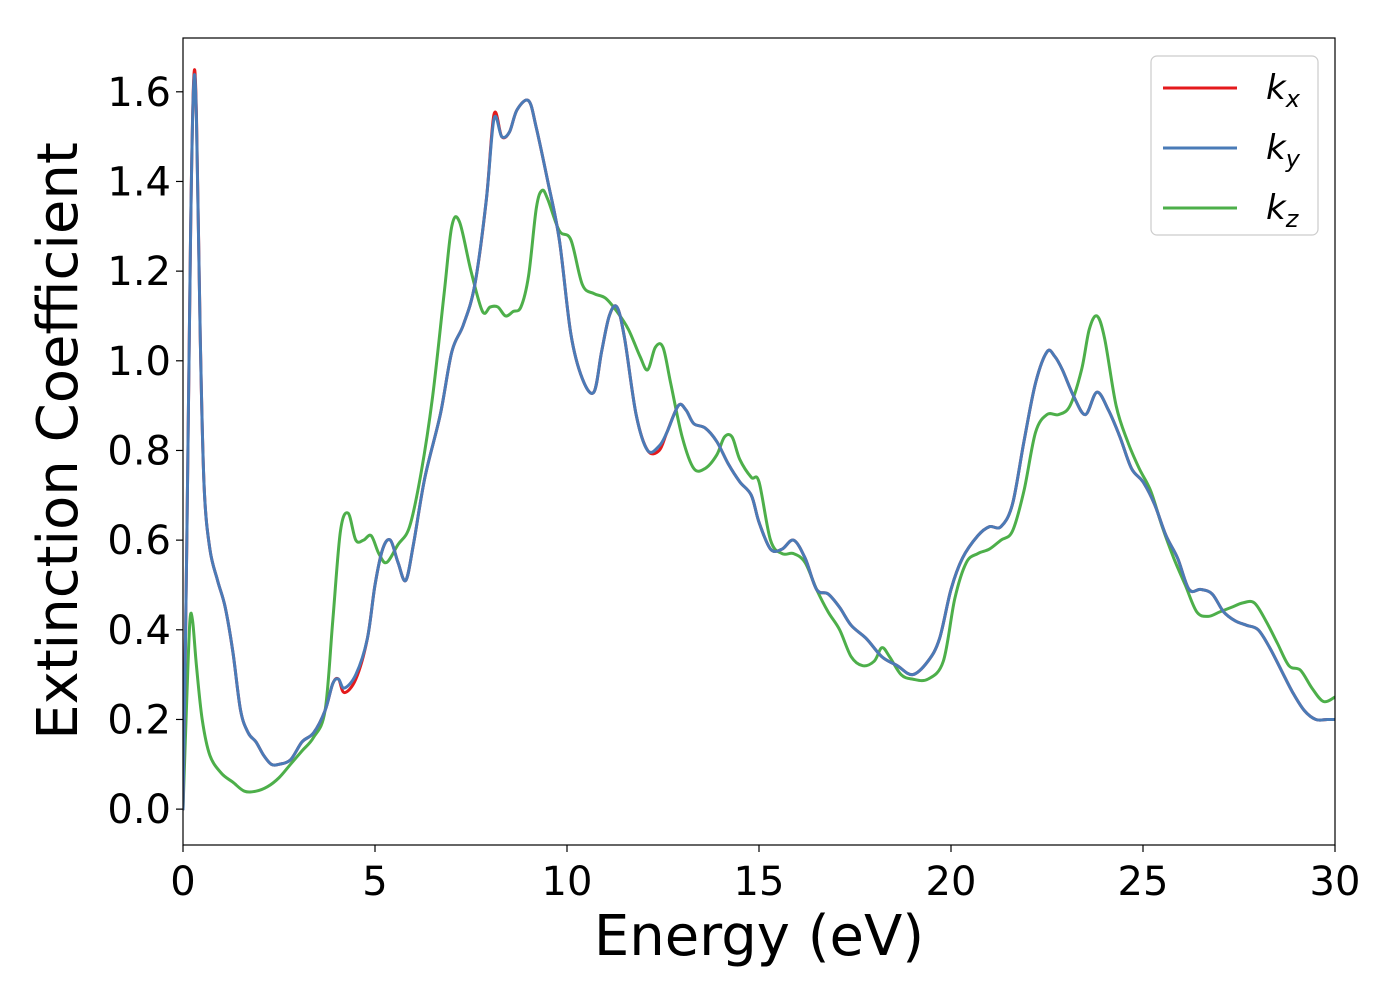 This screenshot has height=1000, width=1400. Describe the element at coordinates (58, 441) in the screenshot. I see `y-axis-title: Extinction Coefficient` at that location.